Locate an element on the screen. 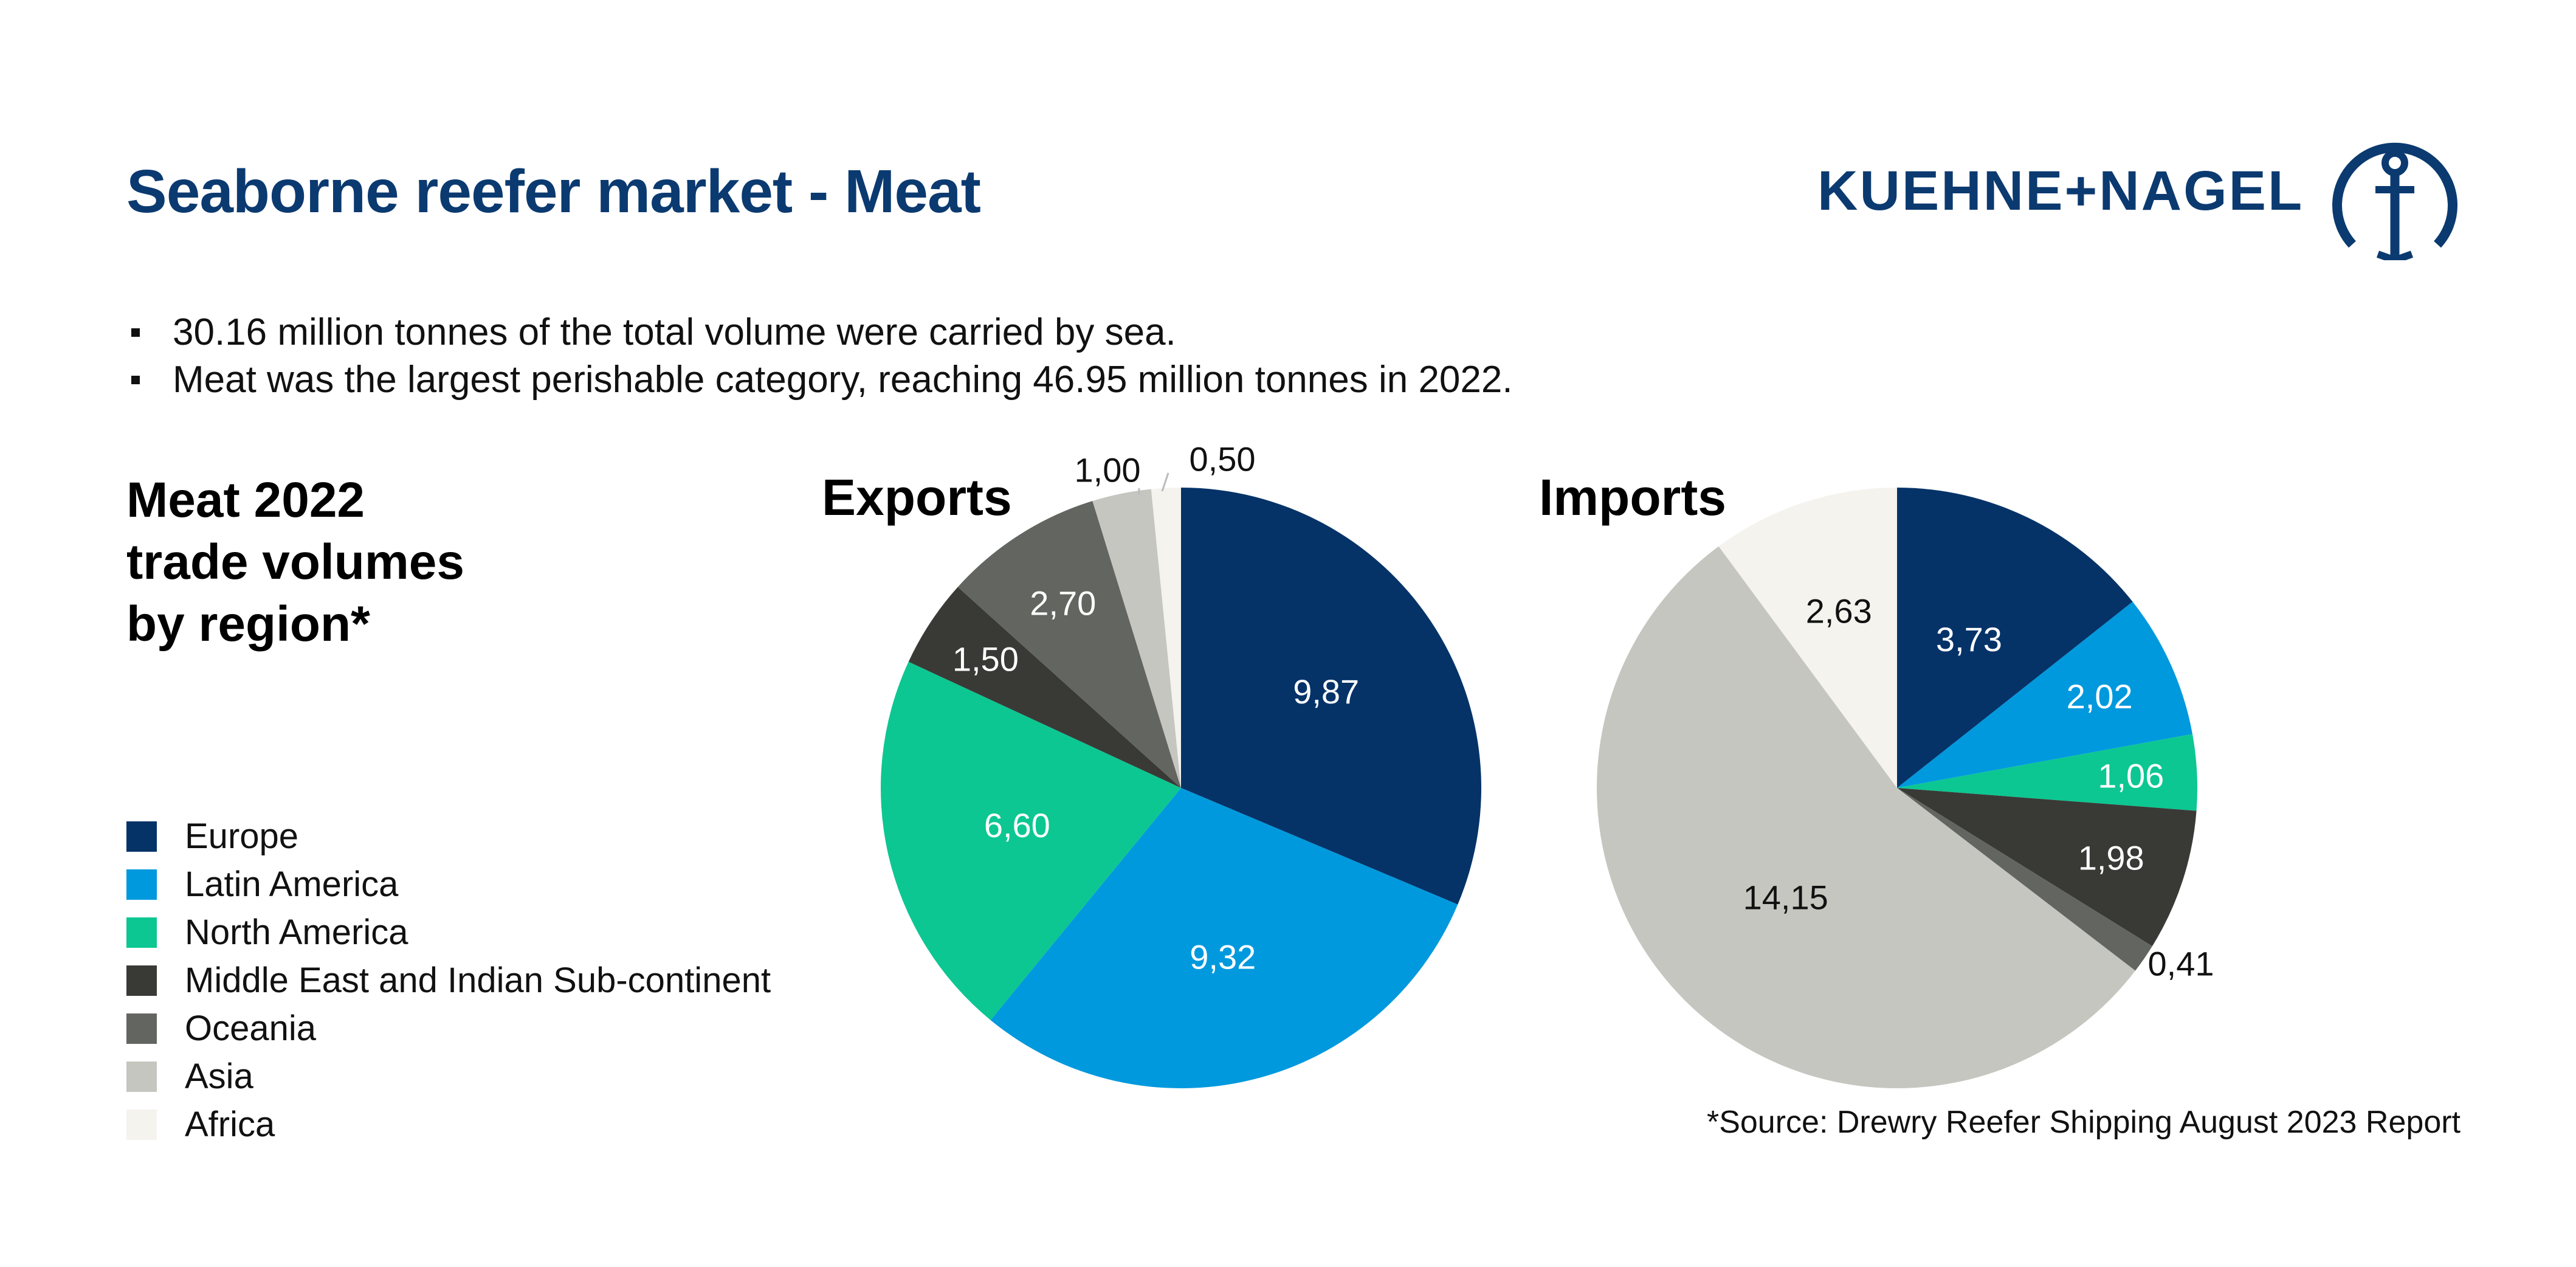 This screenshot has height=1267, width=2576. exports-slice-north-america is located at coordinates (1030, 841).